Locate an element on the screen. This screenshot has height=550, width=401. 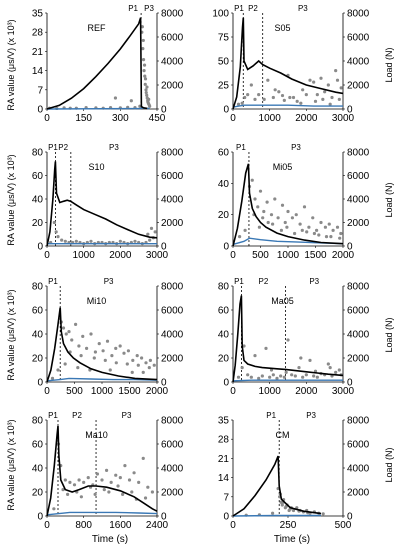
xtick-label: 500 is located at coordinates (74, 391).